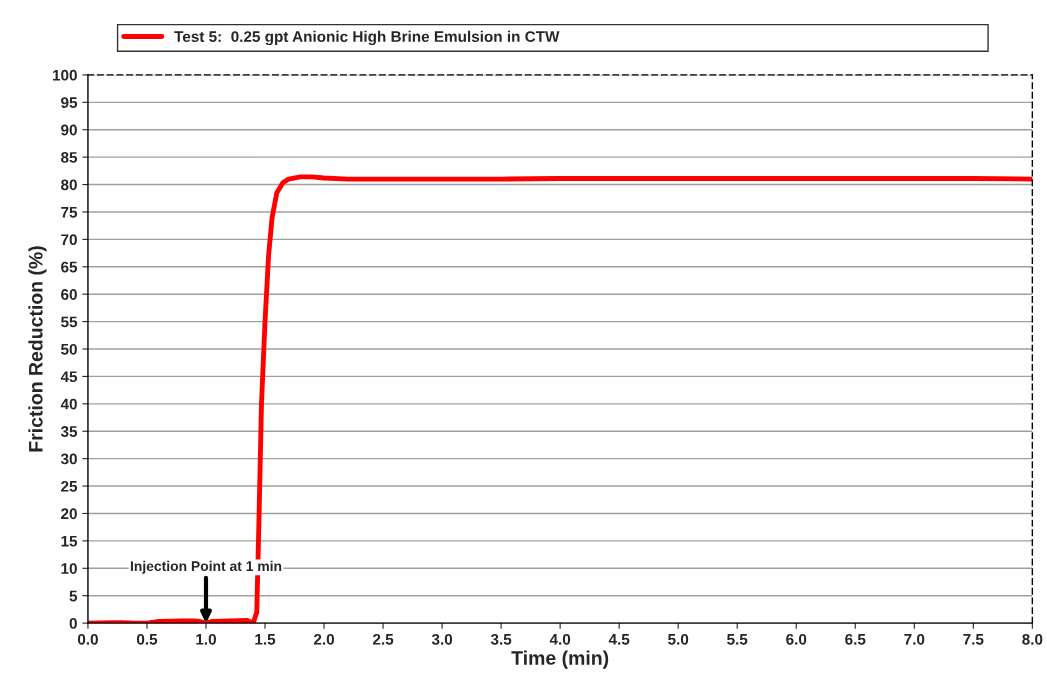 This screenshot has height=681, width=1047. I want to click on y-tick-label: 5, so click(73, 596).